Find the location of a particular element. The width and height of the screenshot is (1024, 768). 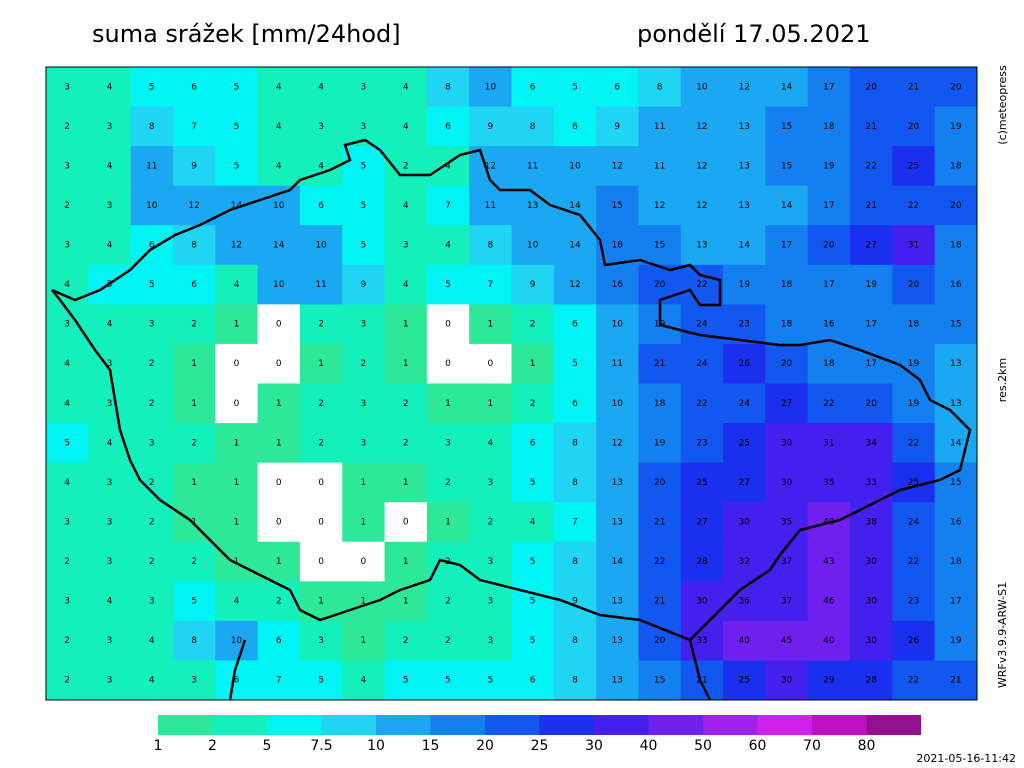

precip-value: 25 is located at coordinates (744, 681).